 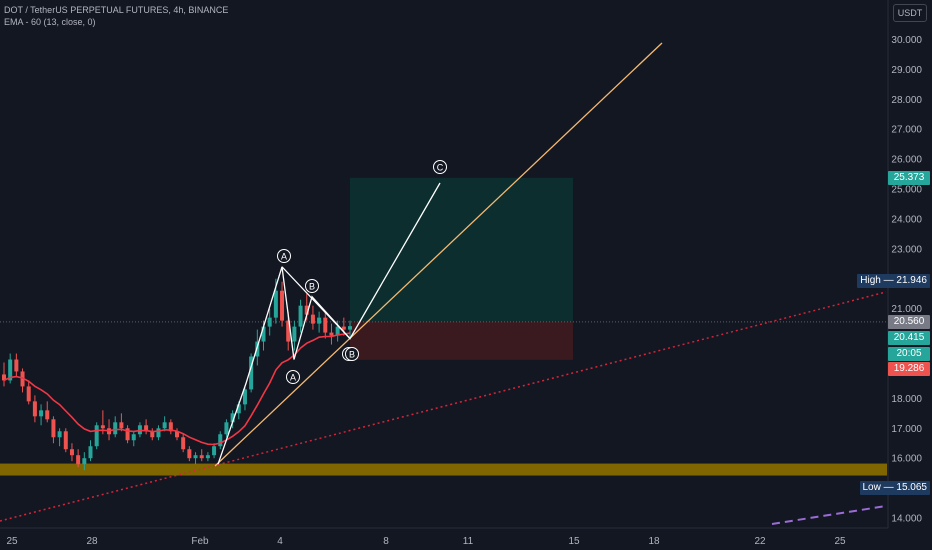 What do you see at coordinates (906, 519) in the screenshot?
I see `y-tick-label: 14.000` at bounding box center [906, 519].